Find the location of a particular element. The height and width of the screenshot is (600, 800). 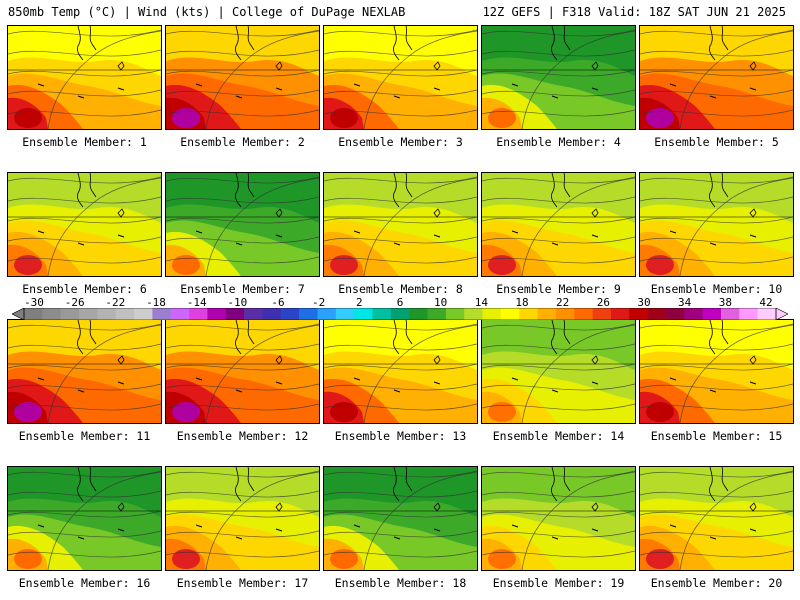

ensemble-member-label: Ensemble Member: 13 is located at coordinates (400, 436).